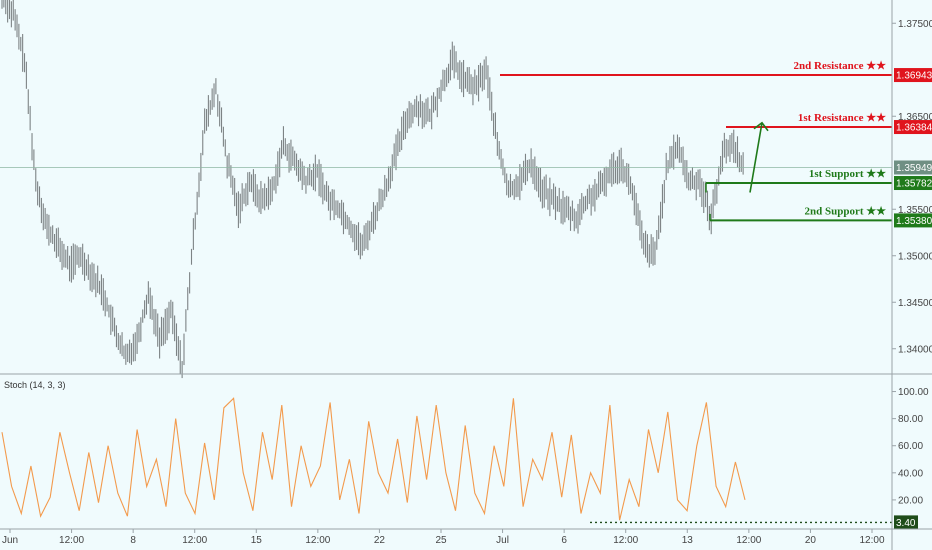 This screenshot has height=550, width=932. I want to click on time-tick-label: 20, so click(811, 540).